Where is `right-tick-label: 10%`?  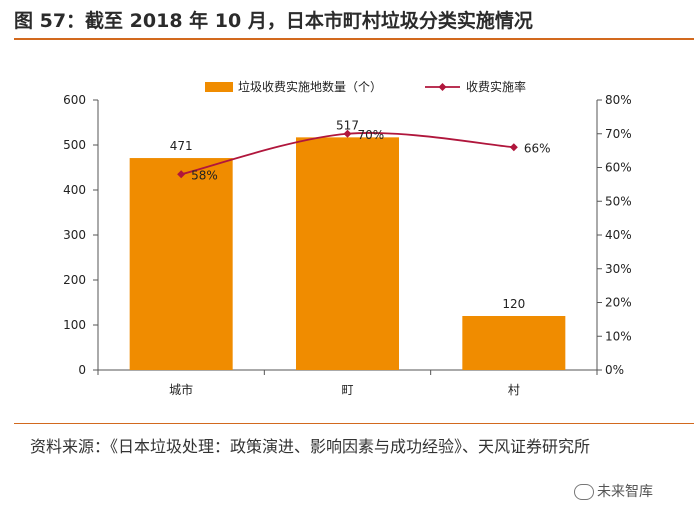 right-tick-label: 10% is located at coordinates (618, 336).